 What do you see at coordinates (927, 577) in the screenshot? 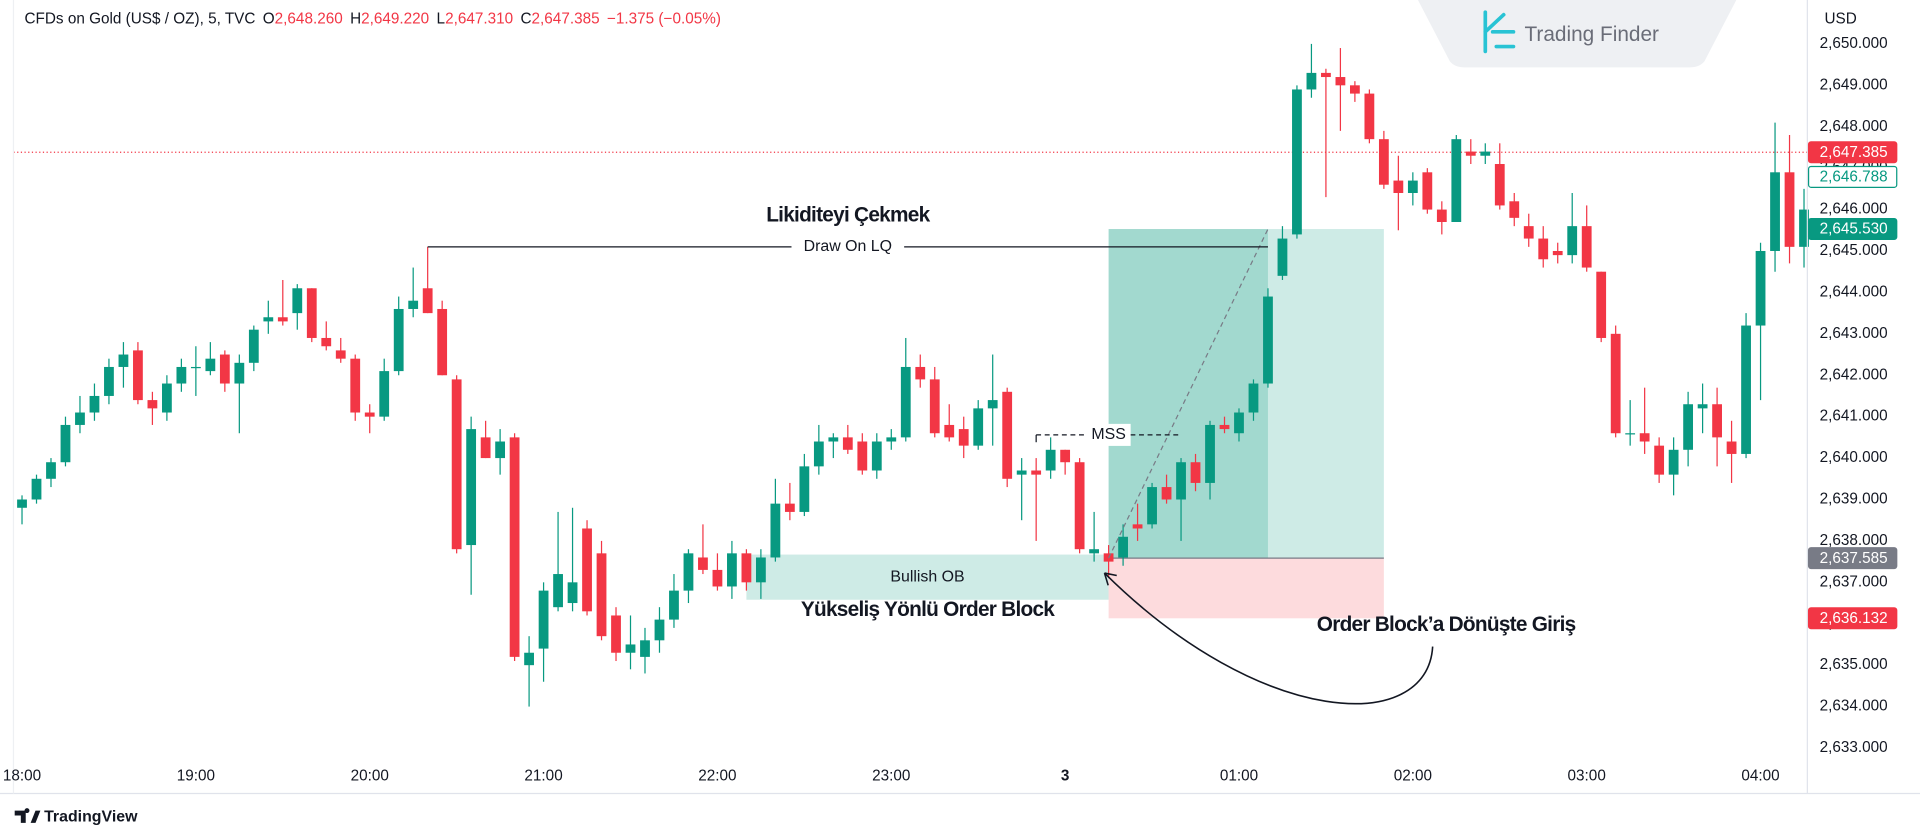
I see `order-block` at bounding box center [927, 577].